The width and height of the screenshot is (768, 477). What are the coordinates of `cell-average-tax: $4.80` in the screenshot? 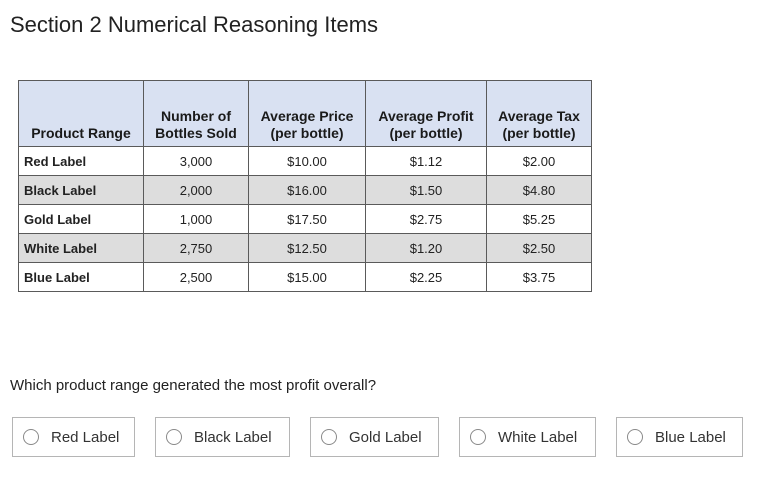 It's located at (539, 190).